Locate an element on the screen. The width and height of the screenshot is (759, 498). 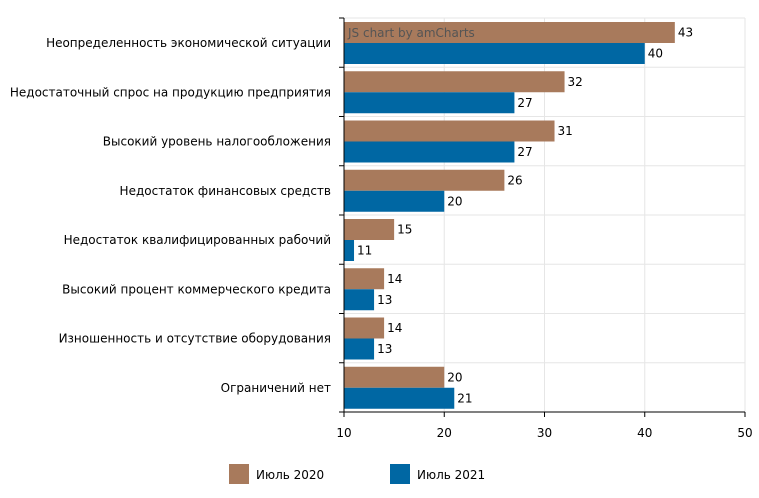
x-tick-label: 30 is located at coordinates (544, 433).